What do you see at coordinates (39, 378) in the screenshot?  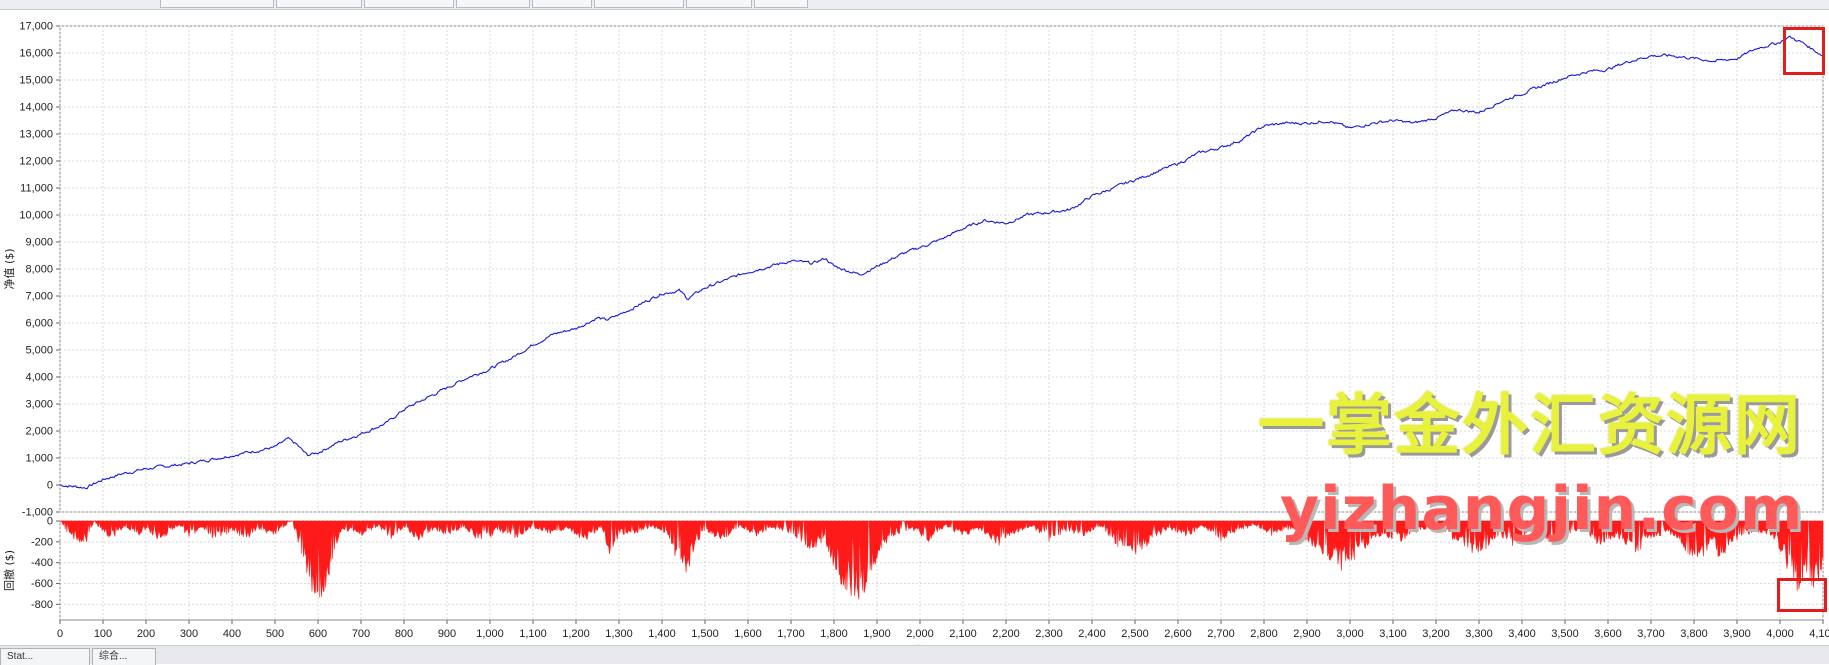 I see `y-tick-label: 4,000` at bounding box center [39, 378].